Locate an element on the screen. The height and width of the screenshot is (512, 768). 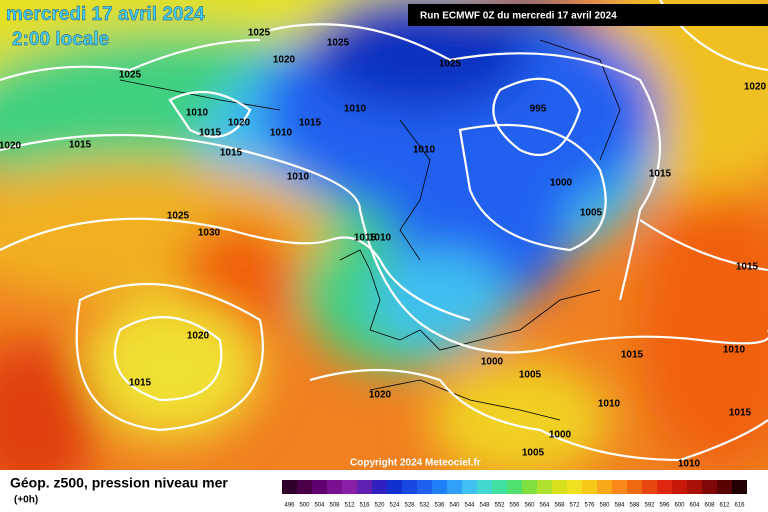
colorbar-label: 556 is located at coordinates (514, 506).